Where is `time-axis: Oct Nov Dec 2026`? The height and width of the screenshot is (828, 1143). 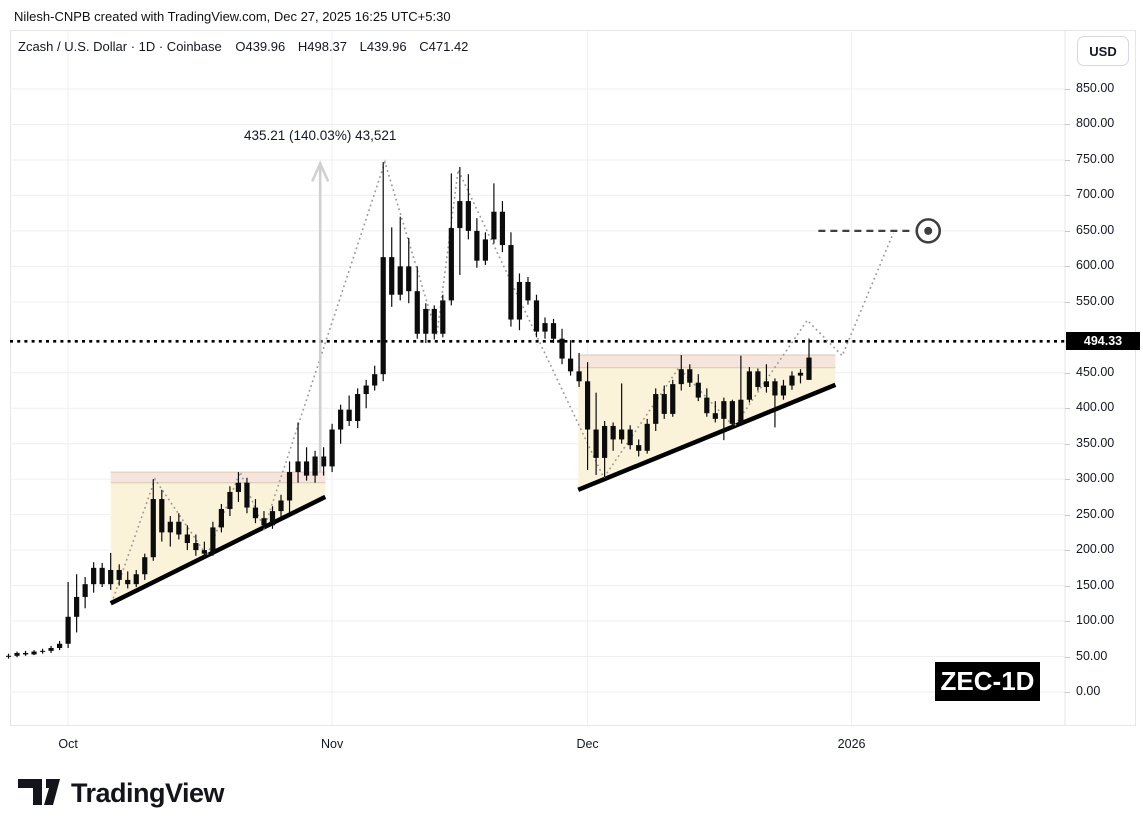 time-axis: Oct Nov Dec 2026 is located at coordinates (573, 744).